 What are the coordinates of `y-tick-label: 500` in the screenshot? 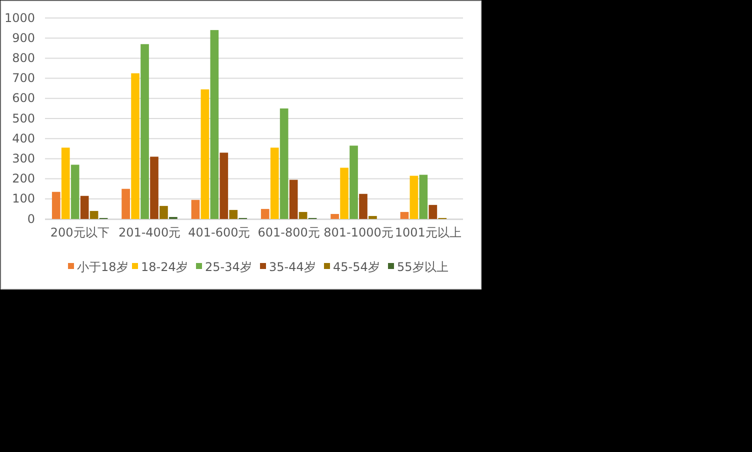 It's located at (23, 118).